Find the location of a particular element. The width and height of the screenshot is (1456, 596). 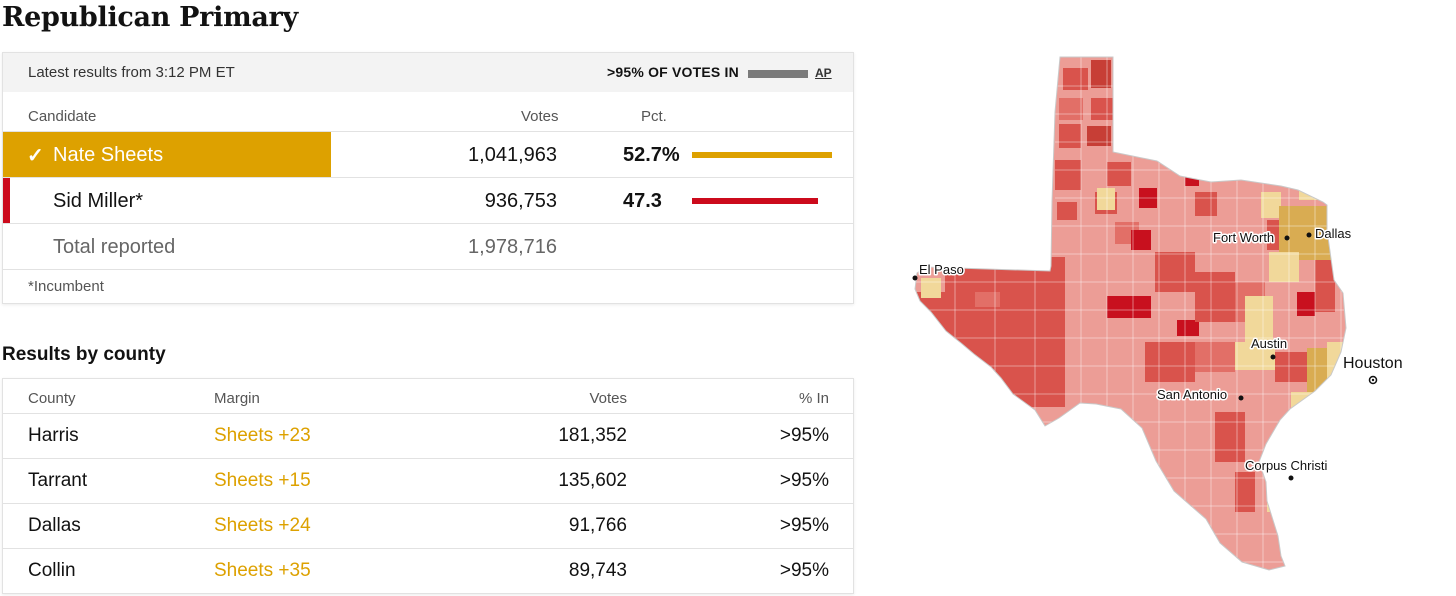

total-label: Total reported is located at coordinates (114, 247).